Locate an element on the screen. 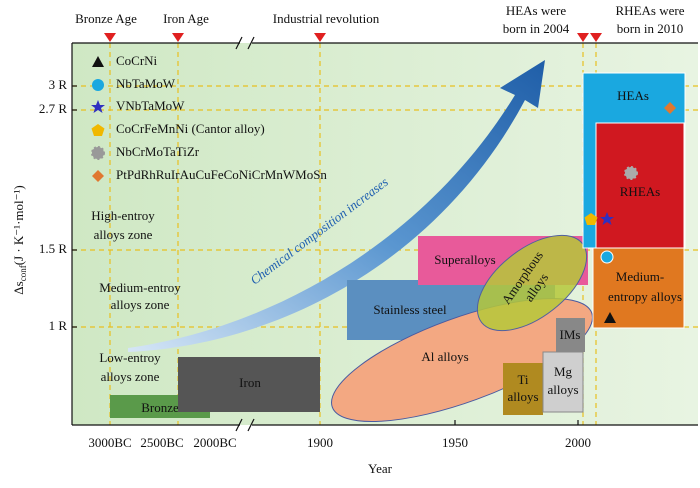 The width and height of the screenshot is (700, 488). legend-label: NbTaMoW is located at coordinates (146, 83).